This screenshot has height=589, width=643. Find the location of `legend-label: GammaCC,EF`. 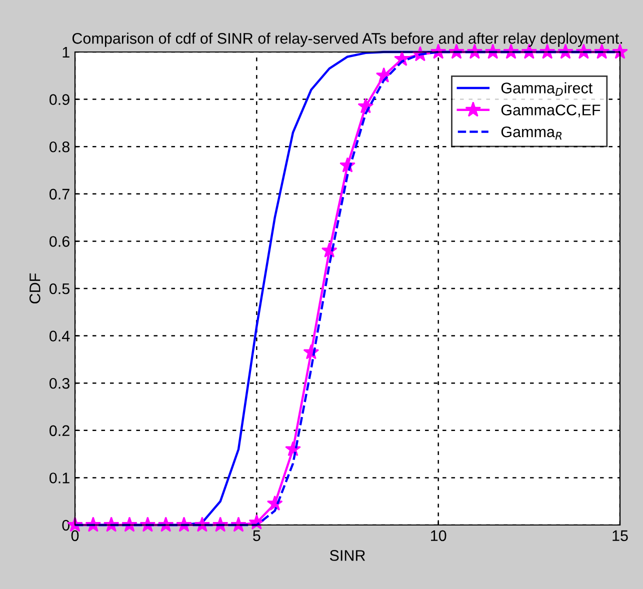

legend-label: GammaCC,EF is located at coordinates (550, 111).